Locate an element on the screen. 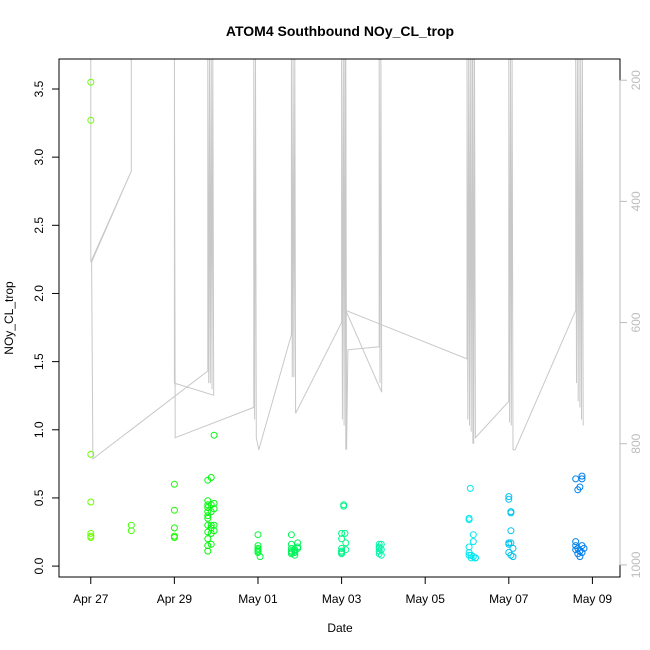 The width and height of the screenshot is (650, 650). y-tick-label: 2.0 is located at coordinates (39, 293).